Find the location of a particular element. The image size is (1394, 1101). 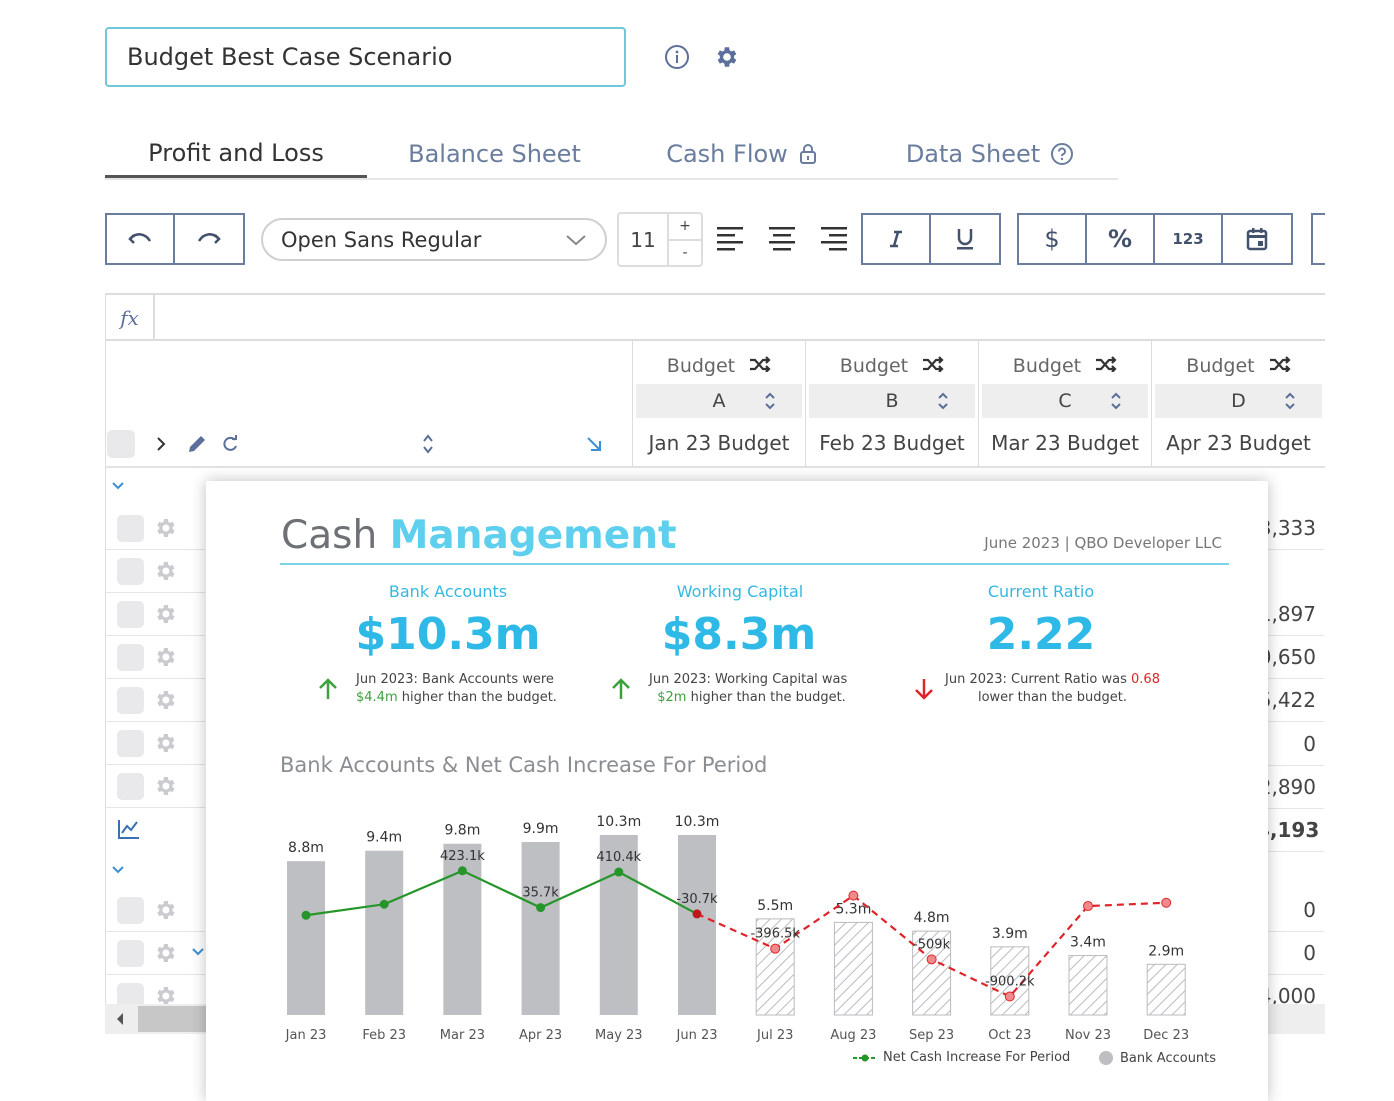

tab-cash-flow: Cash Flow is located at coordinates (742, 154).